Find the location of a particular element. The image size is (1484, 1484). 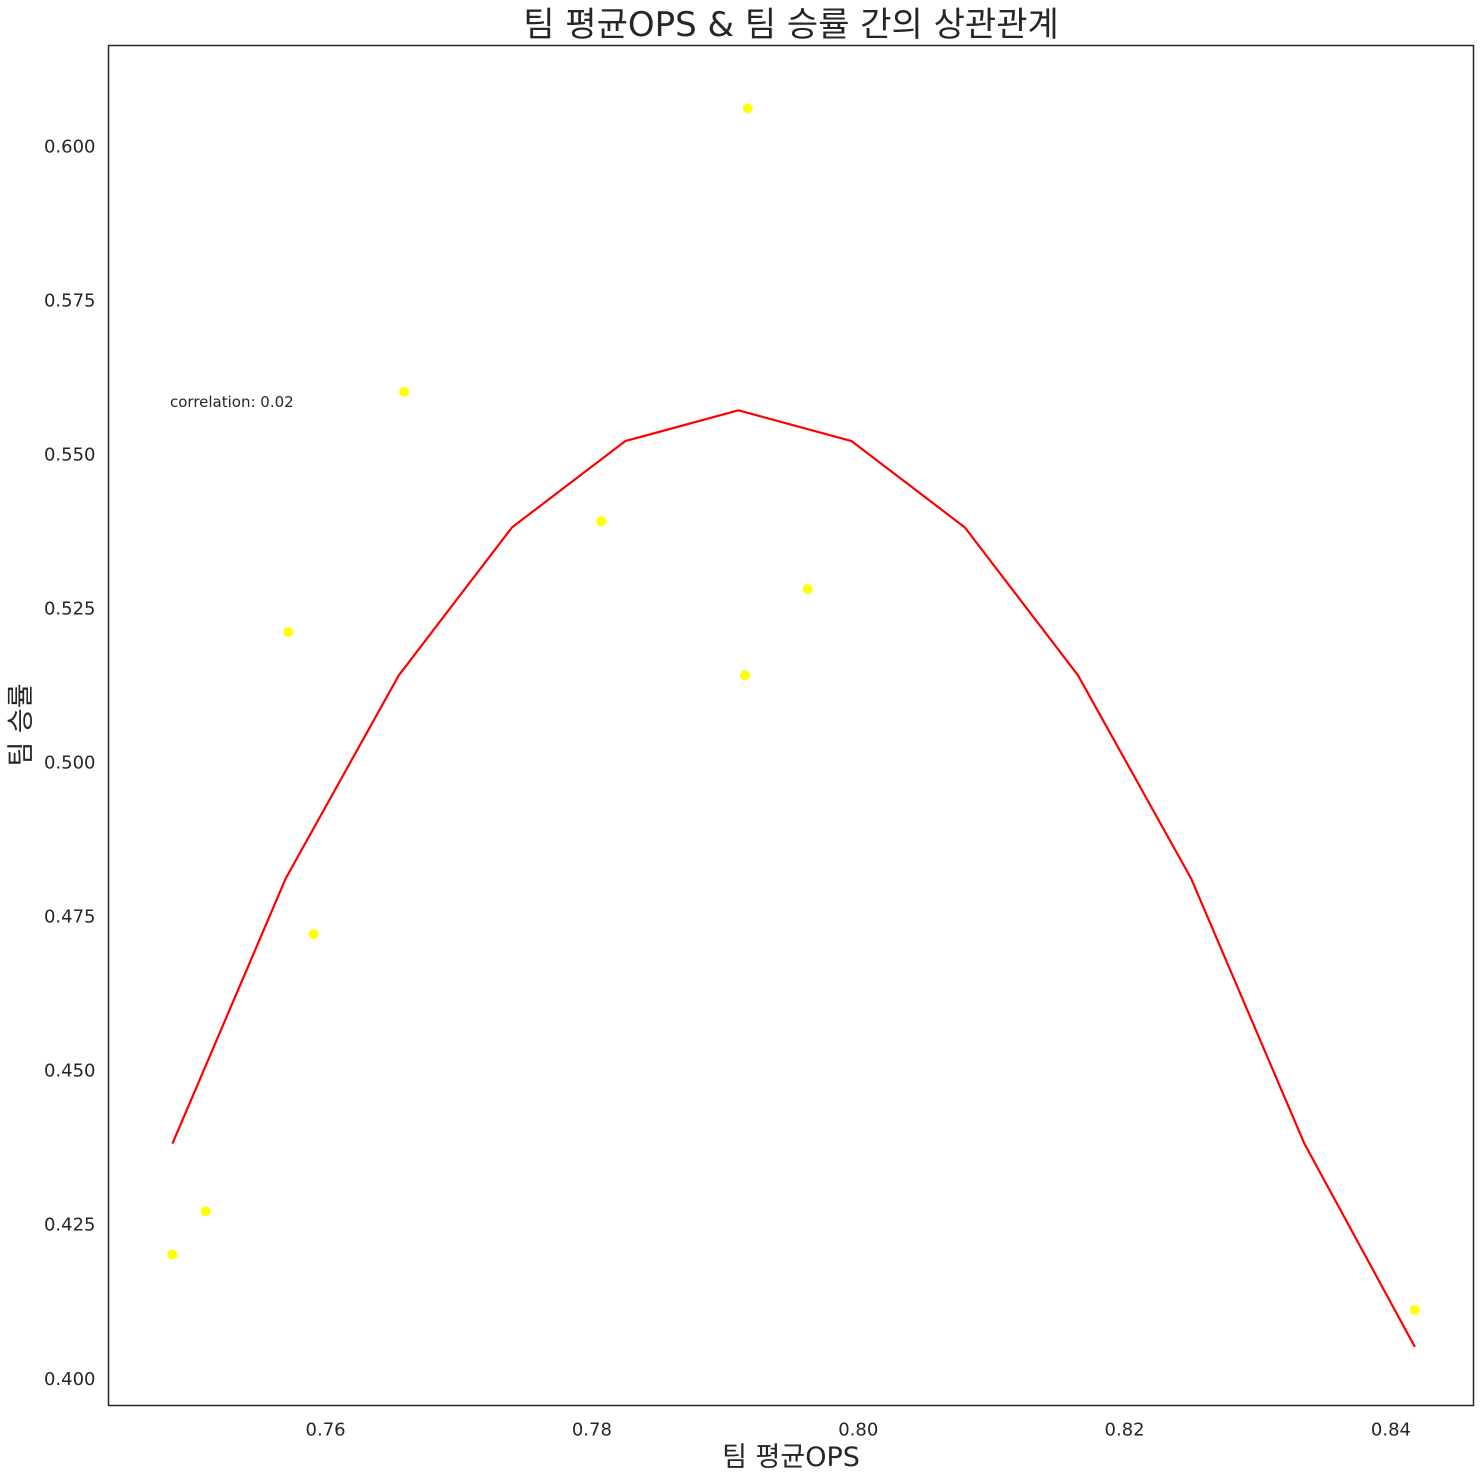

y-tick-label: 0.450 is located at coordinates (70, 1071).